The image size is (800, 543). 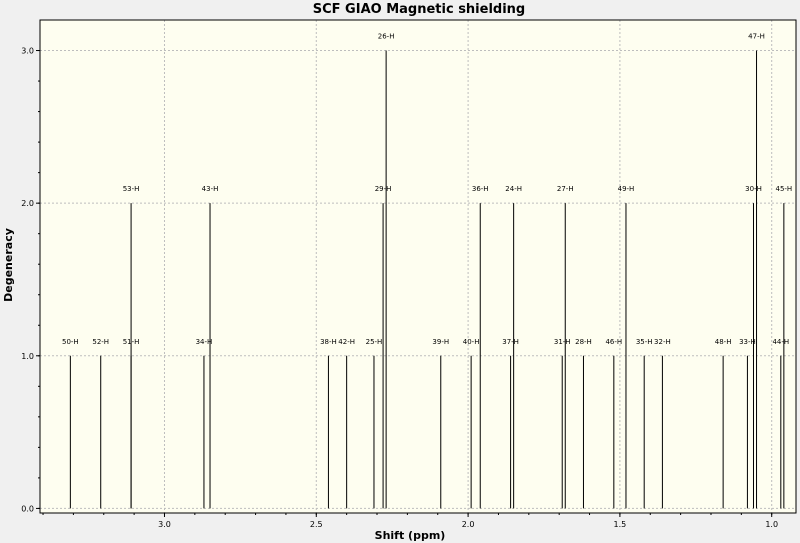 I want to click on x-tick-label: 3.0, so click(x=164, y=524).